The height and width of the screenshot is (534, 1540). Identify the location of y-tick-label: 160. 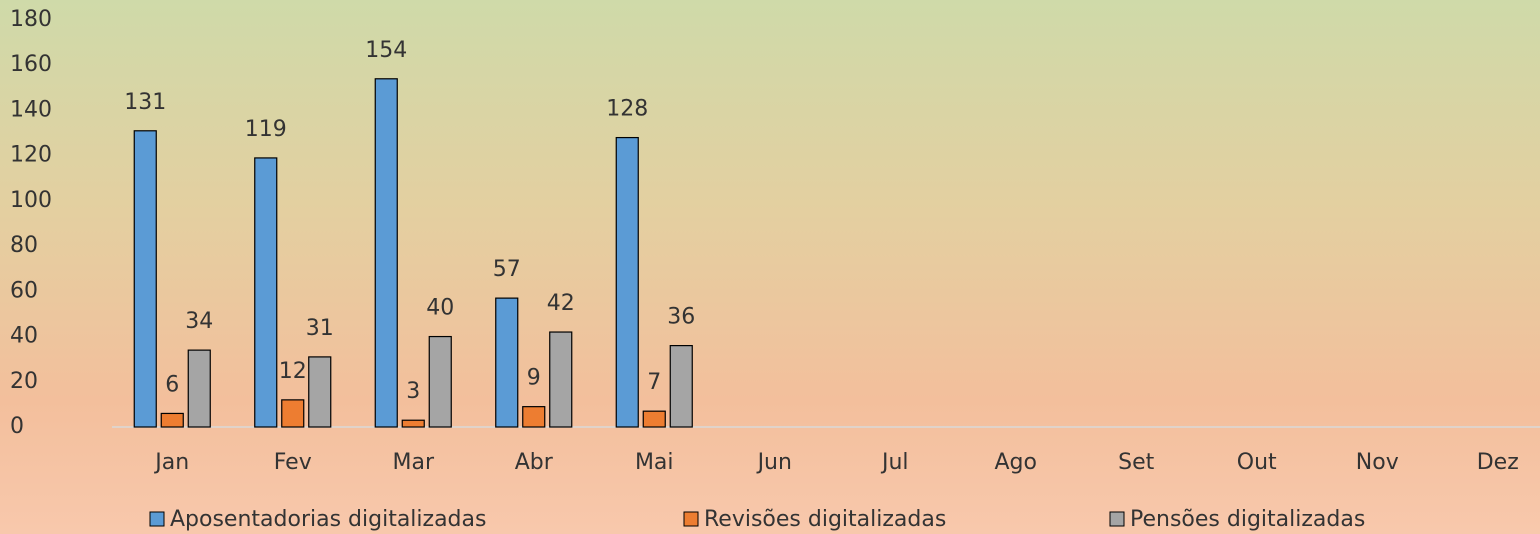
(31, 64).